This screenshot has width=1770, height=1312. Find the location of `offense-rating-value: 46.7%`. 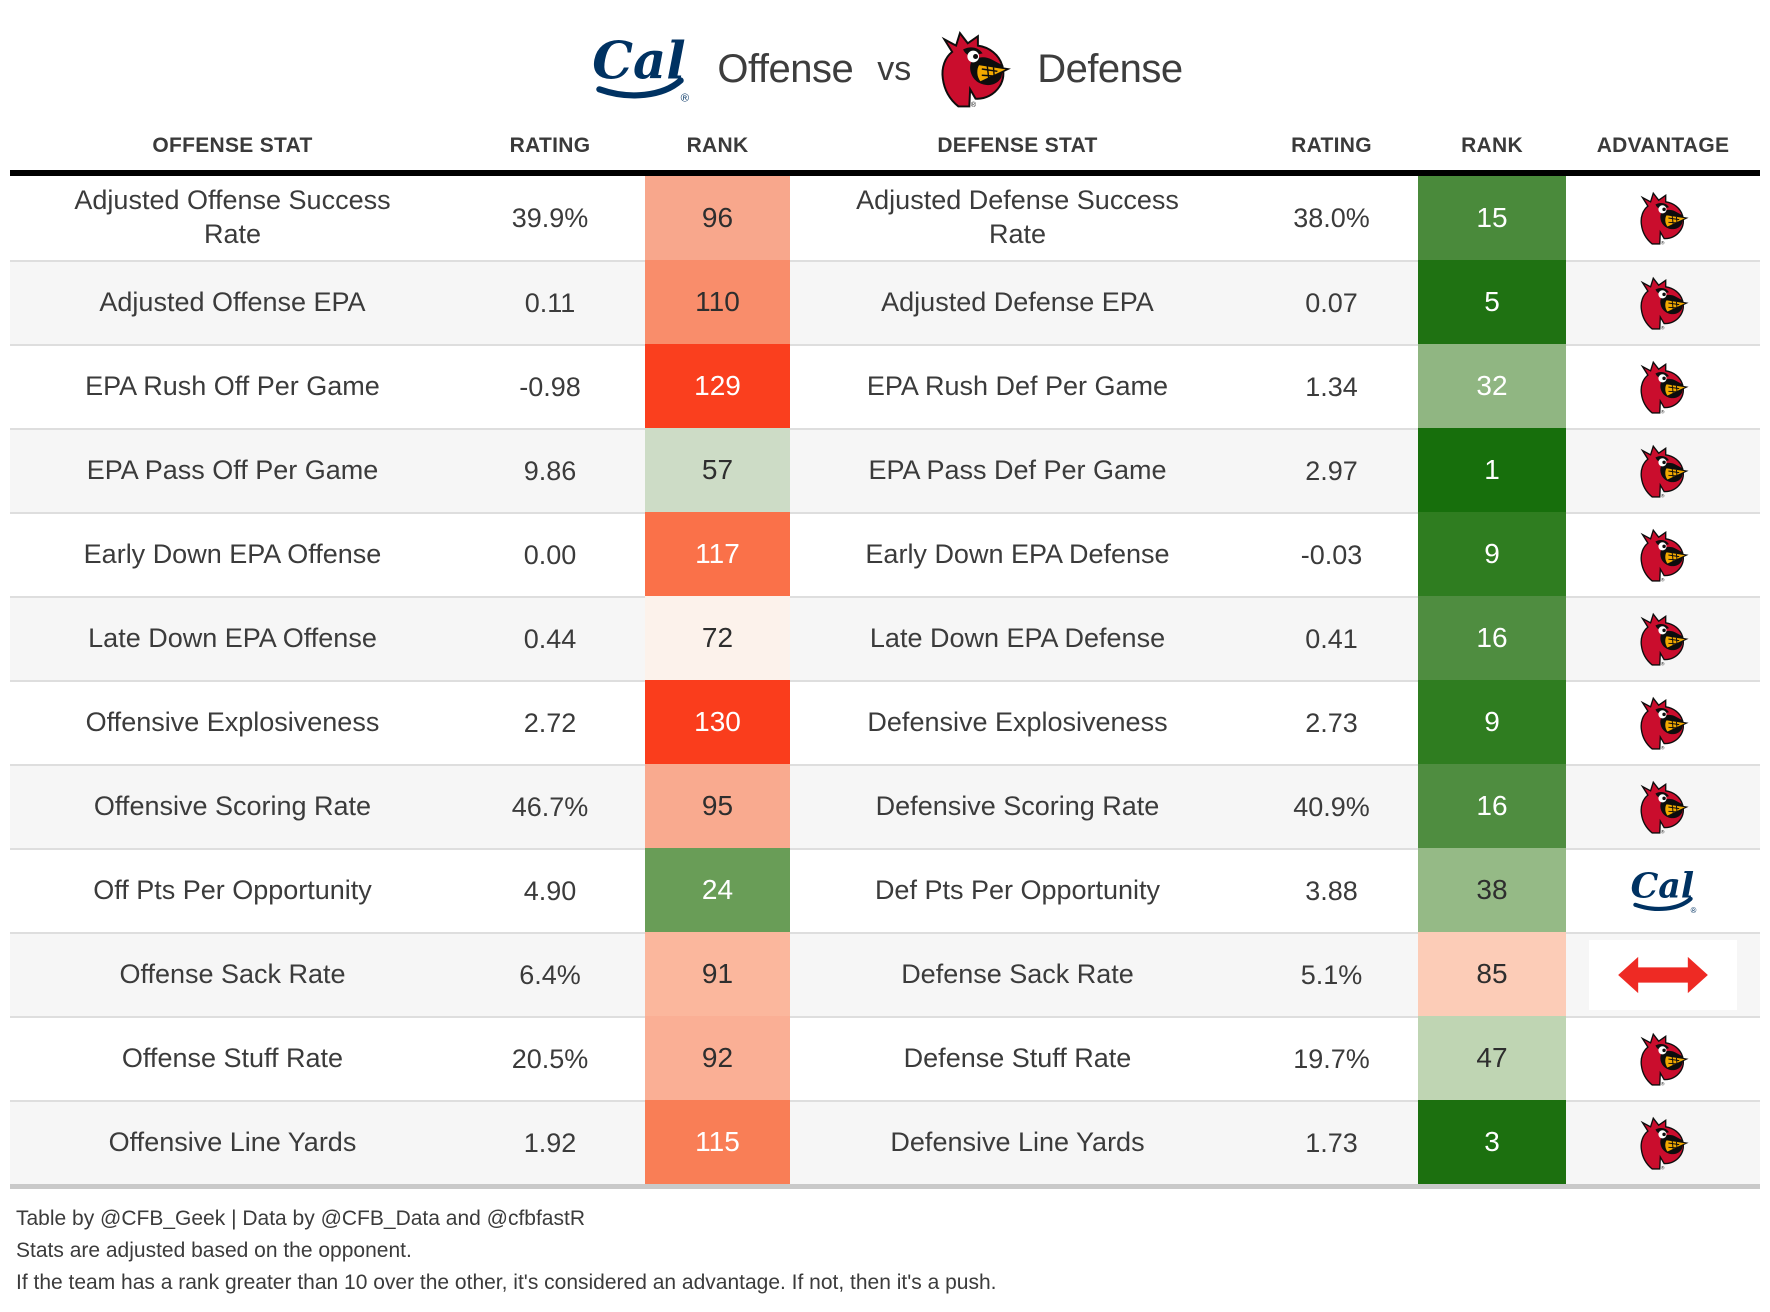

offense-rating-value: 46.7% is located at coordinates (550, 806).